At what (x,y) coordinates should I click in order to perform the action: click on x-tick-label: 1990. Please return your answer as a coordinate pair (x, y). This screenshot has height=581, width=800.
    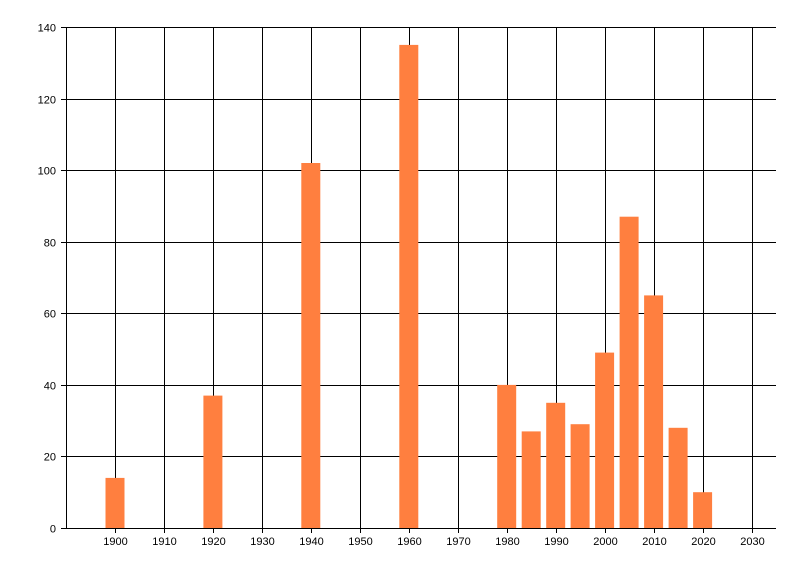
    Looking at the image, I should click on (556, 542).